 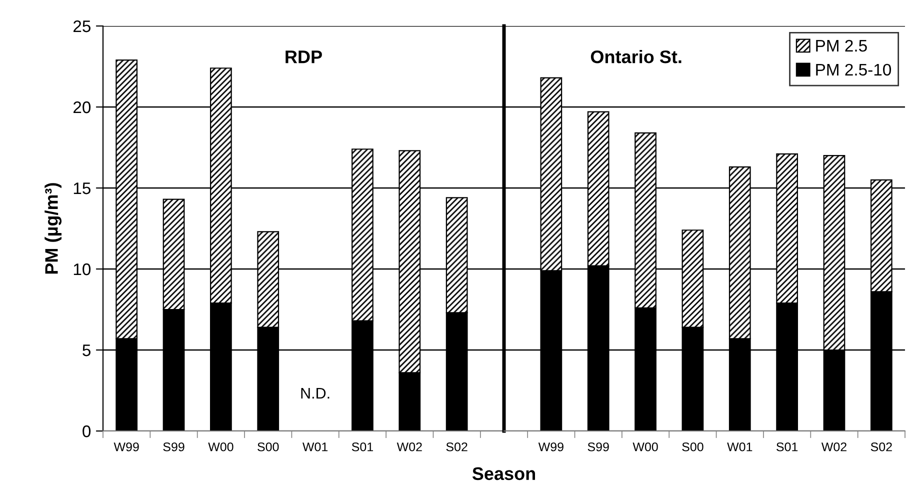 I want to click on x-axis-title: Season, so click(x=503, y=473).